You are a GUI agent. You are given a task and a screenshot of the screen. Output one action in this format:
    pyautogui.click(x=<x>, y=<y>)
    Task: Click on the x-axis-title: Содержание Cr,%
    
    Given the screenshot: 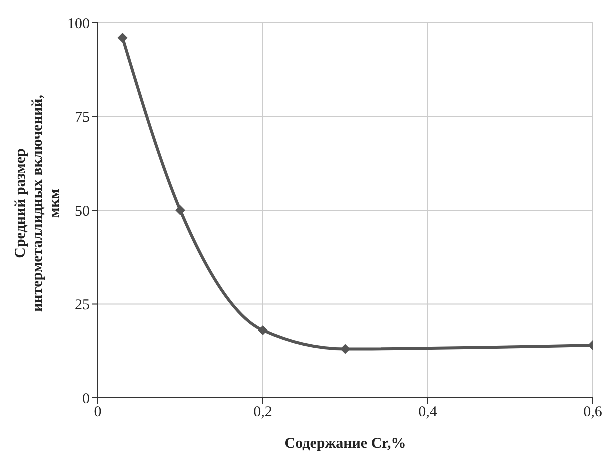 What is the action you would take?
    pyautogui.click(x=345, y=444)
    